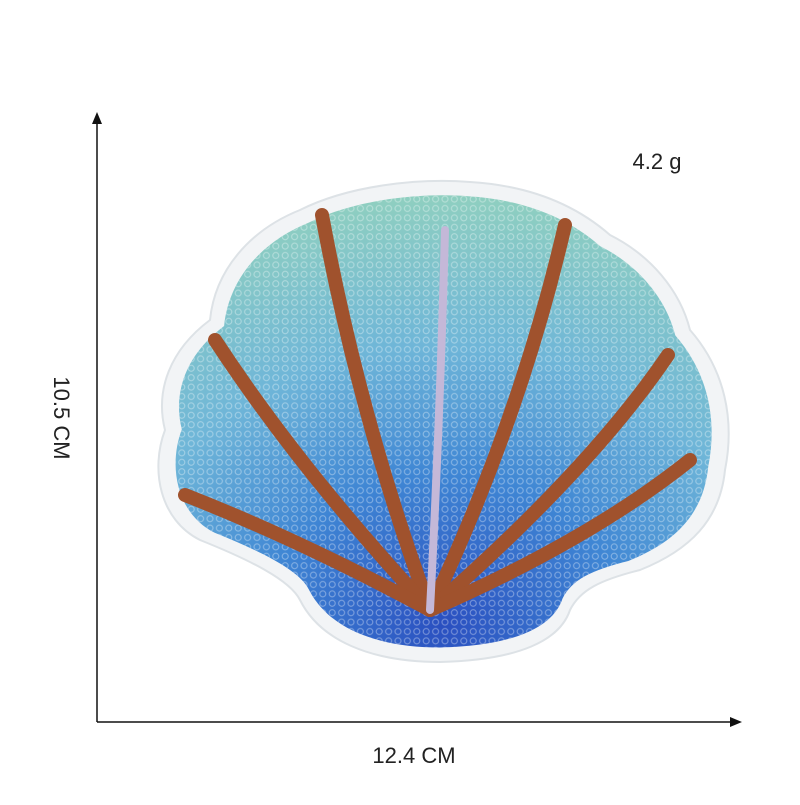 The image size is (800, 805). What do you see at coordinates (657, 161) in the screenshot?
I see `weight-label: 4.2 g` at bounding box center [657, 161].